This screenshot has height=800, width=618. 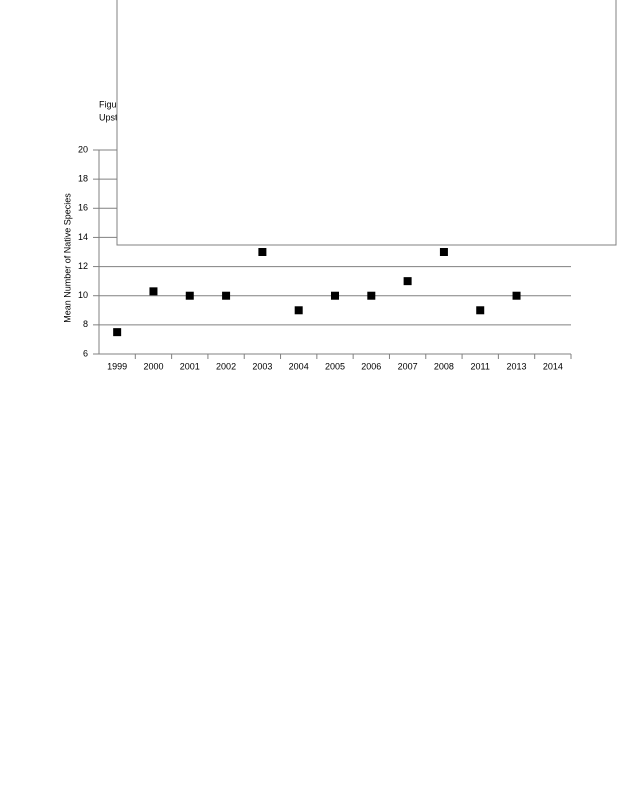 What do you see at coordinates (517, 366) in the screenshot?
I see `x-tick-label: 2013` at bounding box center [517, 366].